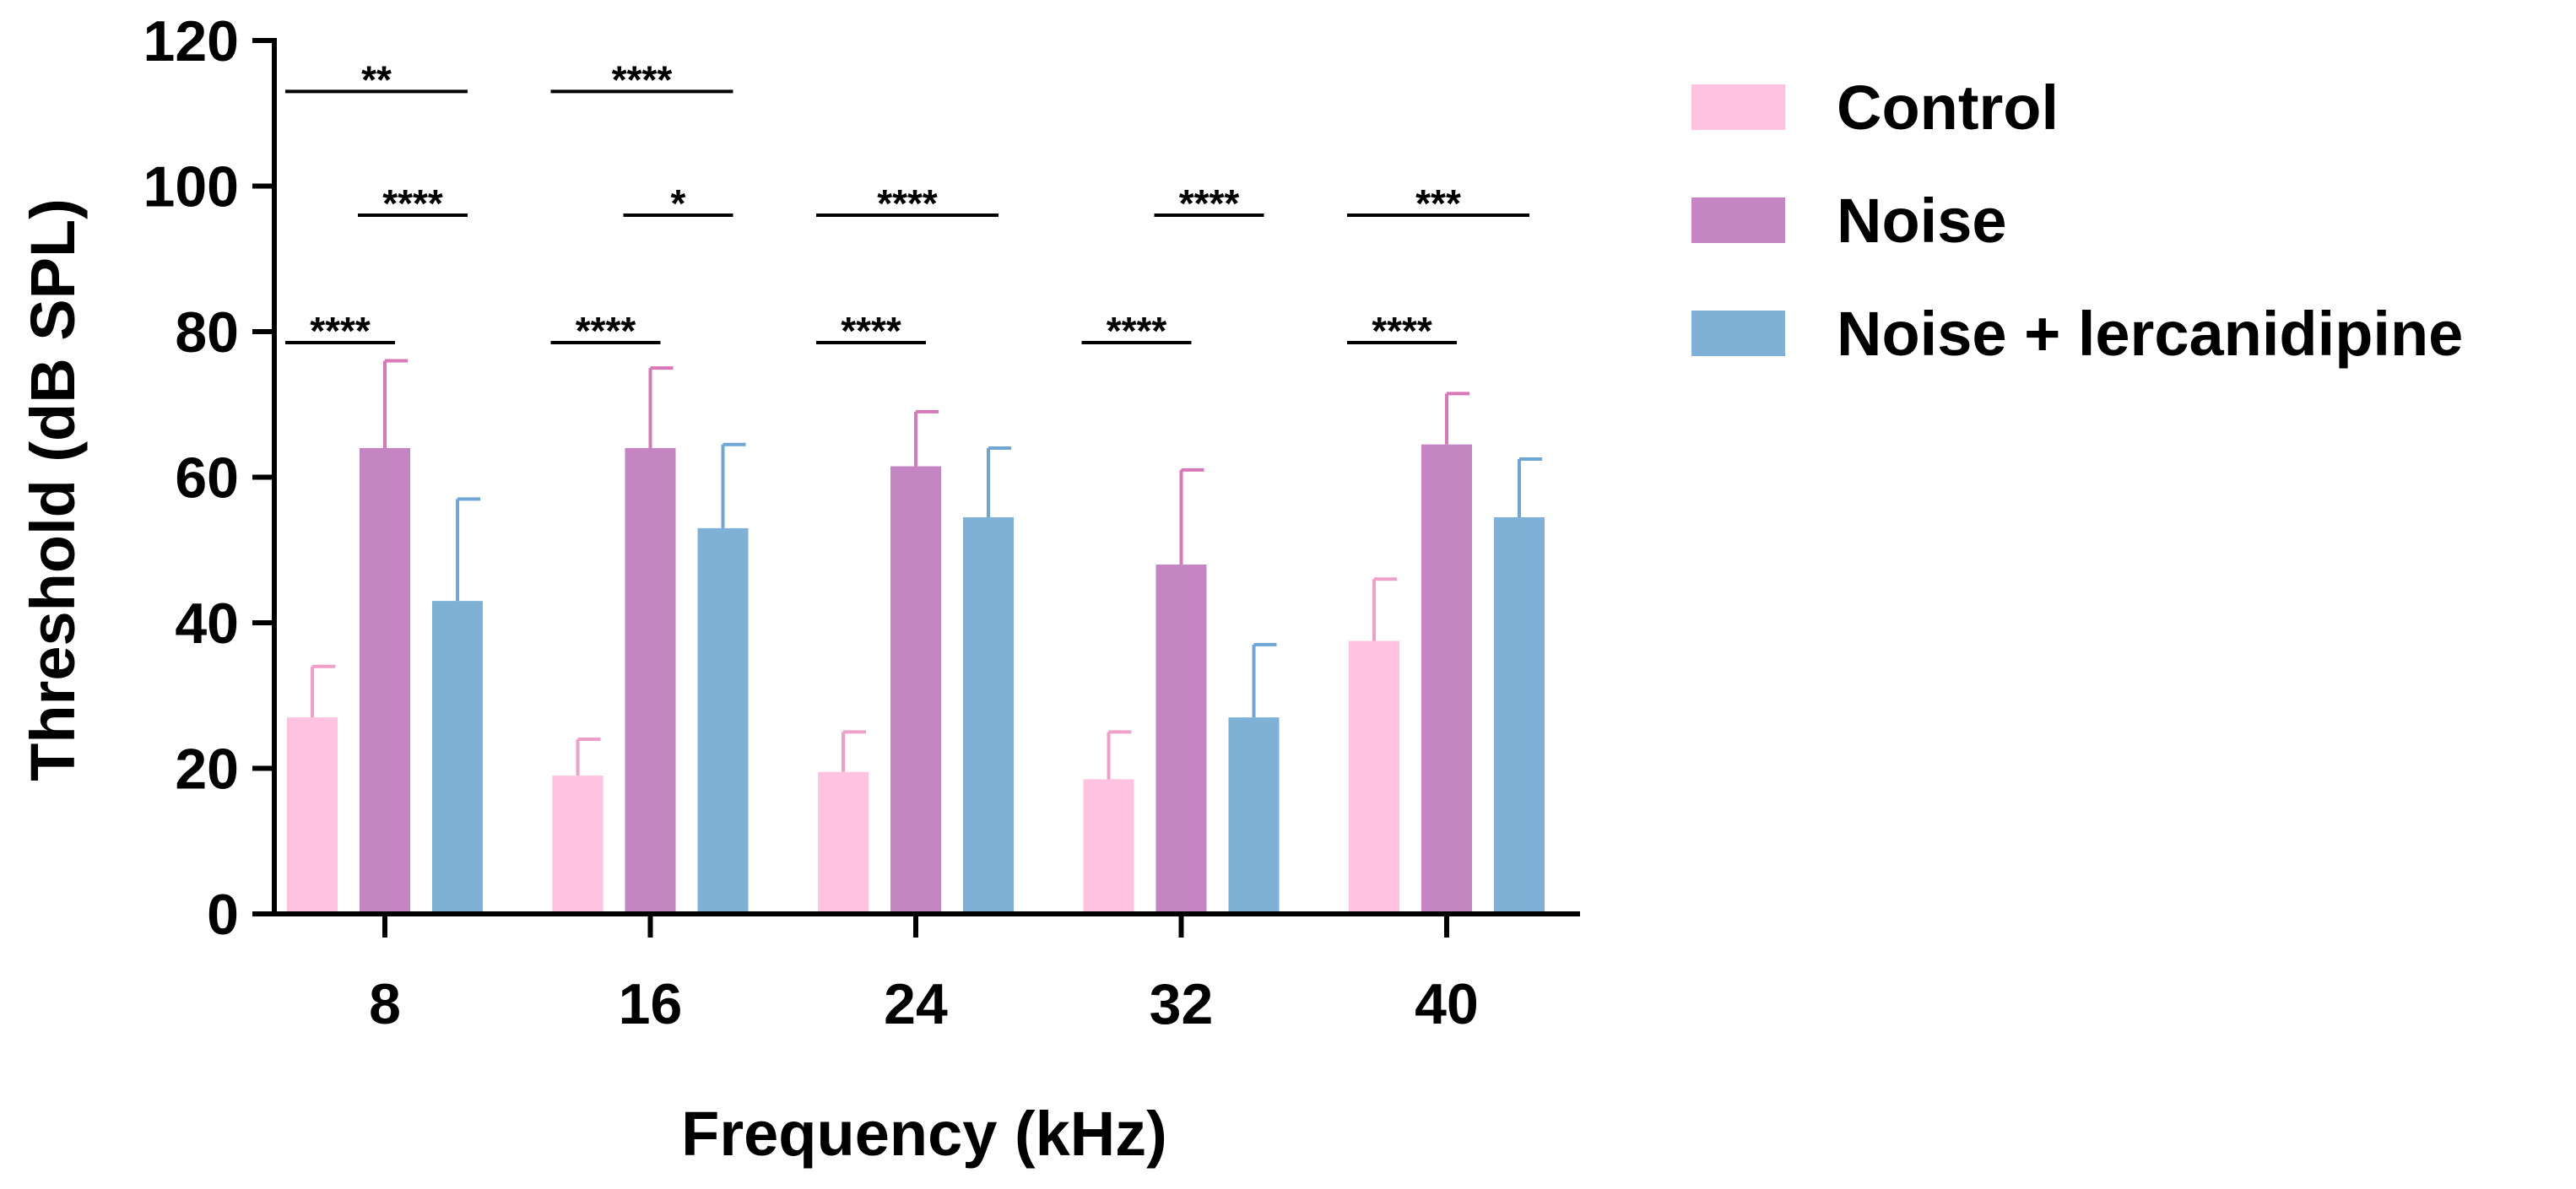 This screenshot has height=1189, width=2576. I want to click on x-tick-label-8: 8, so click(385, 1004).